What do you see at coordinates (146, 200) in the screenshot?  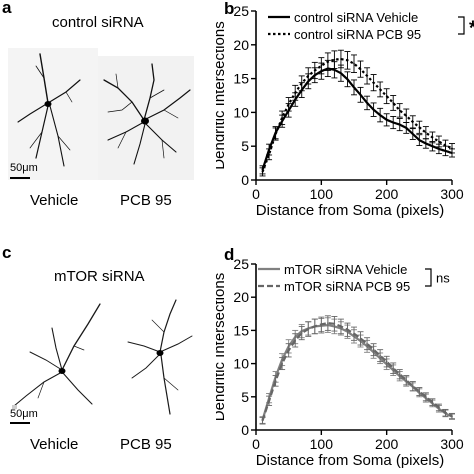 I see `label-control-pcb95: PCB 95` at bounding box center [146, 200].